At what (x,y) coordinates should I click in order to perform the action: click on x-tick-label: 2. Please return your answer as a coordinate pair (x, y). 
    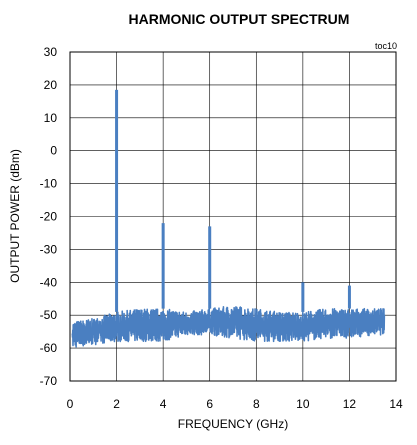
    Looking at the image, I should click on (116, 404).